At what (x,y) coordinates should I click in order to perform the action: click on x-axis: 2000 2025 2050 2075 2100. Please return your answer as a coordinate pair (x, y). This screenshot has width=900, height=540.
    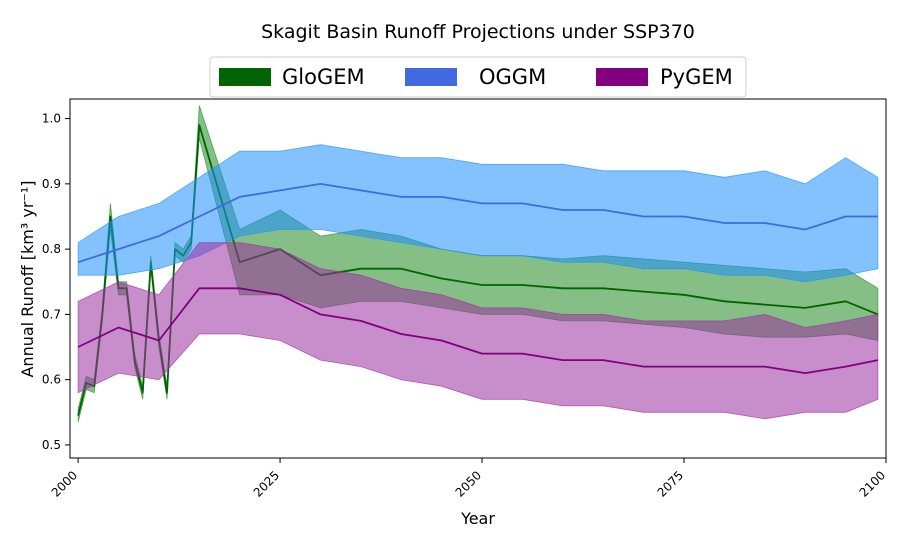
    Looking at the image, I should click on (468, 479).